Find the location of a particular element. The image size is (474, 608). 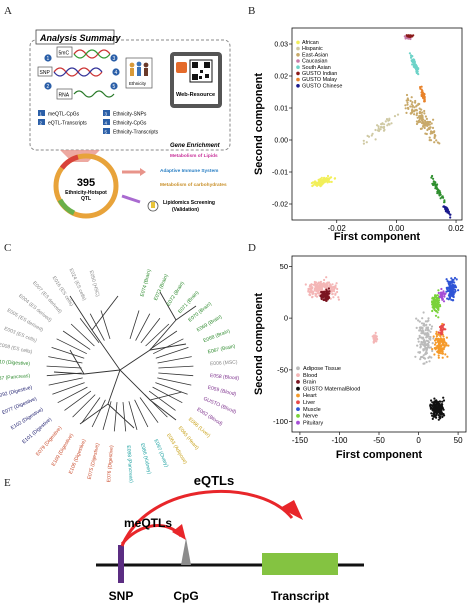

panel-e-diagram: eQTLs meQTLs SNP CpG Transcript is located at coordinates (230, 538).